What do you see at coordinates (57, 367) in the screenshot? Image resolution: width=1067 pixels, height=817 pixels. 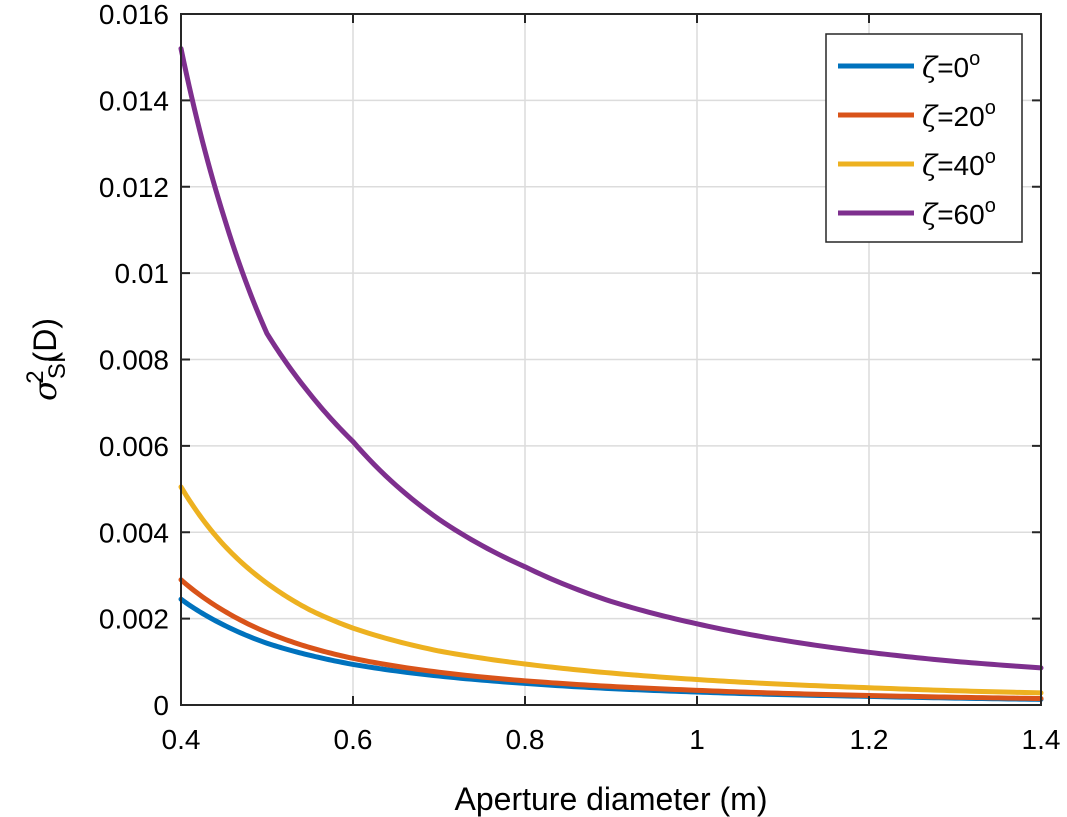 I see `y-axis-title-subscript: SI` at bounding box center [57, 367].